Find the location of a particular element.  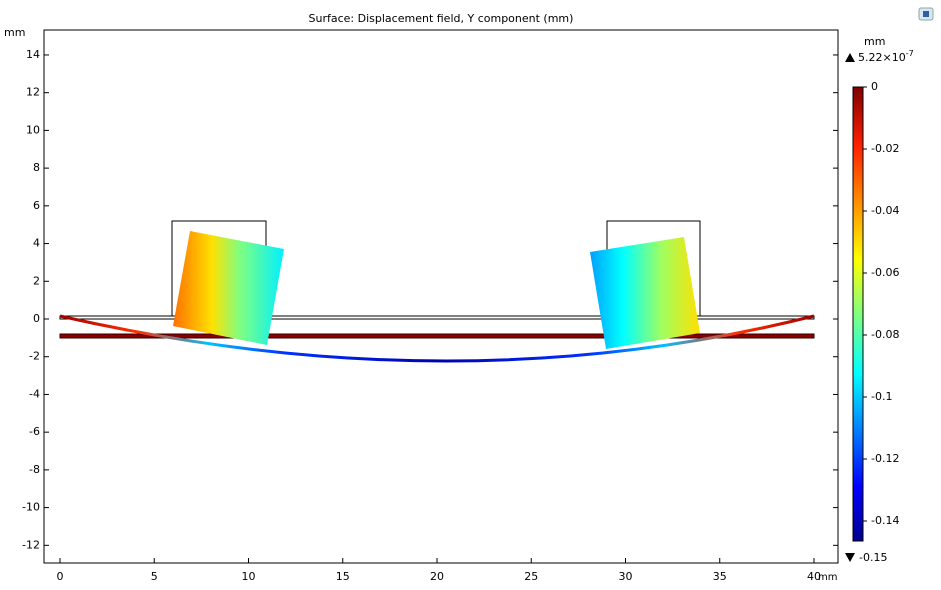

x-tick-label: 30 is located at coordinates (626, 576).